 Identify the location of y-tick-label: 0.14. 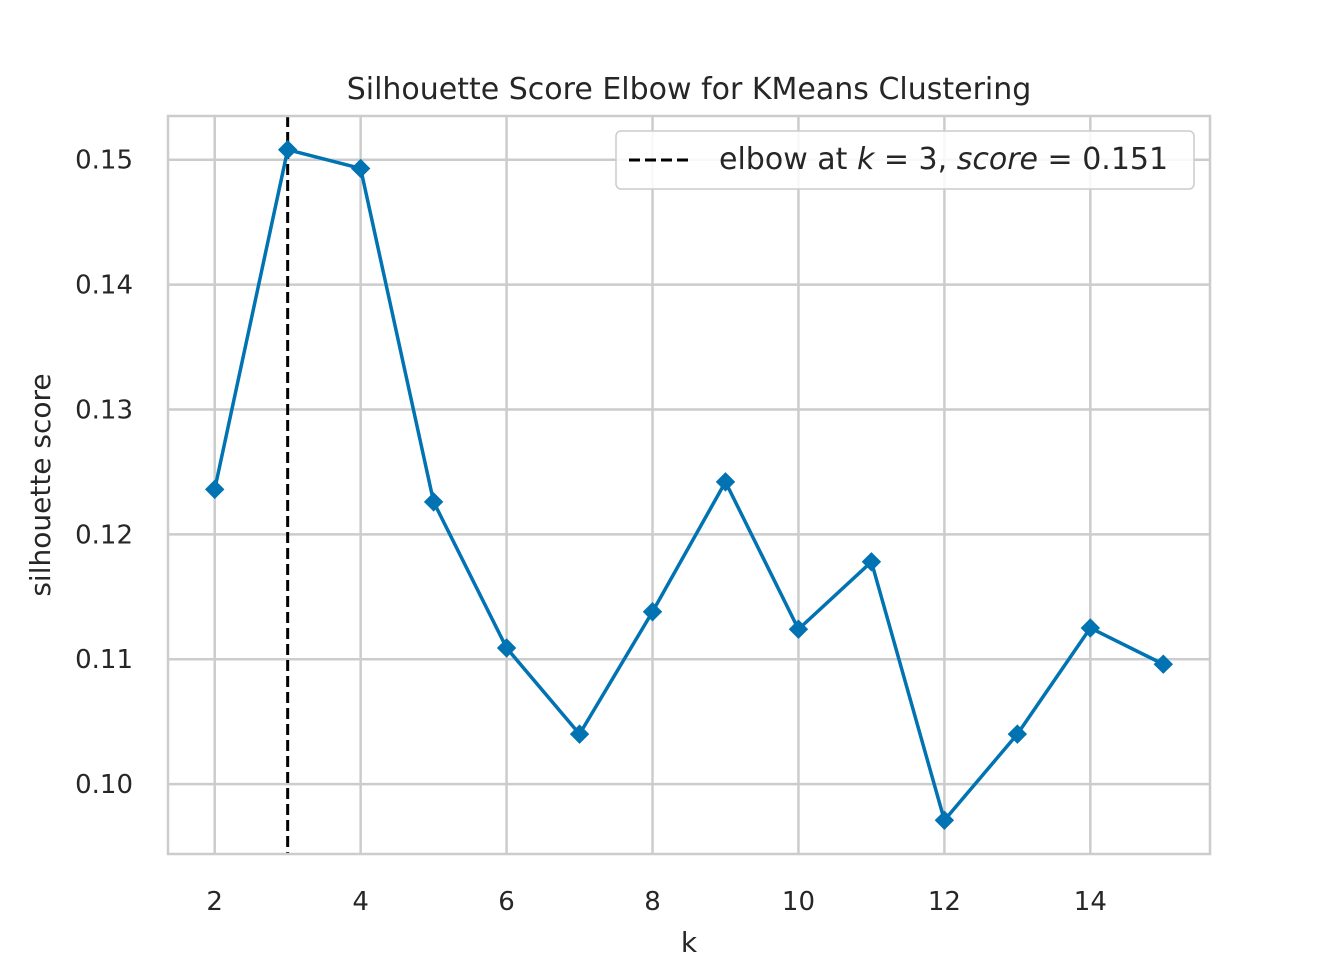
(104, 286).